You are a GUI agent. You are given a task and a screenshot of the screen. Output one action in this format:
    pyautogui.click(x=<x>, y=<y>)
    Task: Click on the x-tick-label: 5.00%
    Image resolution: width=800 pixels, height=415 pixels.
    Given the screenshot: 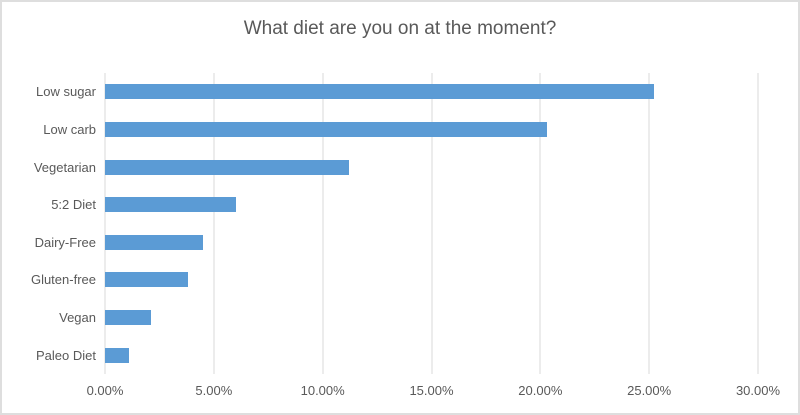 What is the action you would take?
    pyautogui.click(x=214, y=390)
    